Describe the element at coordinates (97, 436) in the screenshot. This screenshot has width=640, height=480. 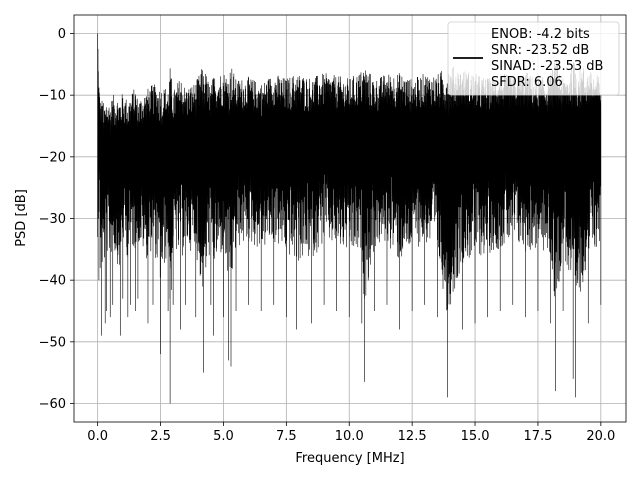
I see `x-tick-label: 0.0` at that location.